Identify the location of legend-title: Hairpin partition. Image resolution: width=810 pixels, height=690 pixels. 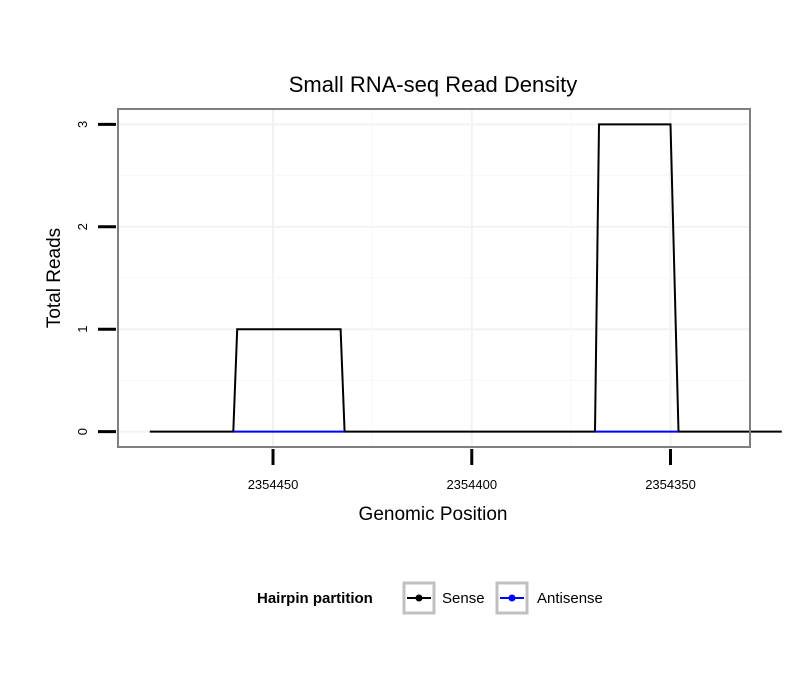
(315, 598).